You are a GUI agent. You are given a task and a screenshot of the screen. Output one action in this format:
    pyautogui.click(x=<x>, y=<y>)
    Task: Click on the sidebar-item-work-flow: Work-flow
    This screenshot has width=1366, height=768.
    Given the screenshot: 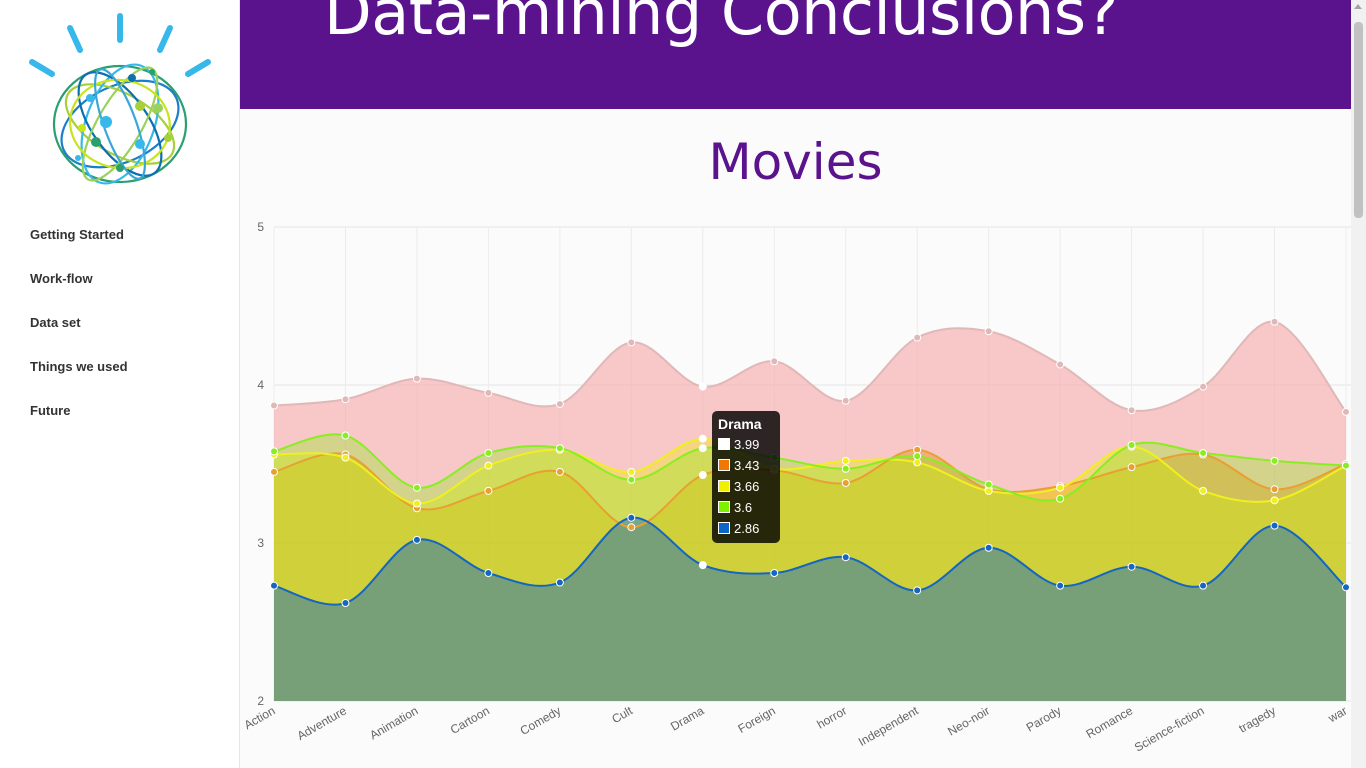 What is the action you would take?
    pyautogui.click(x=61, y=278)
    